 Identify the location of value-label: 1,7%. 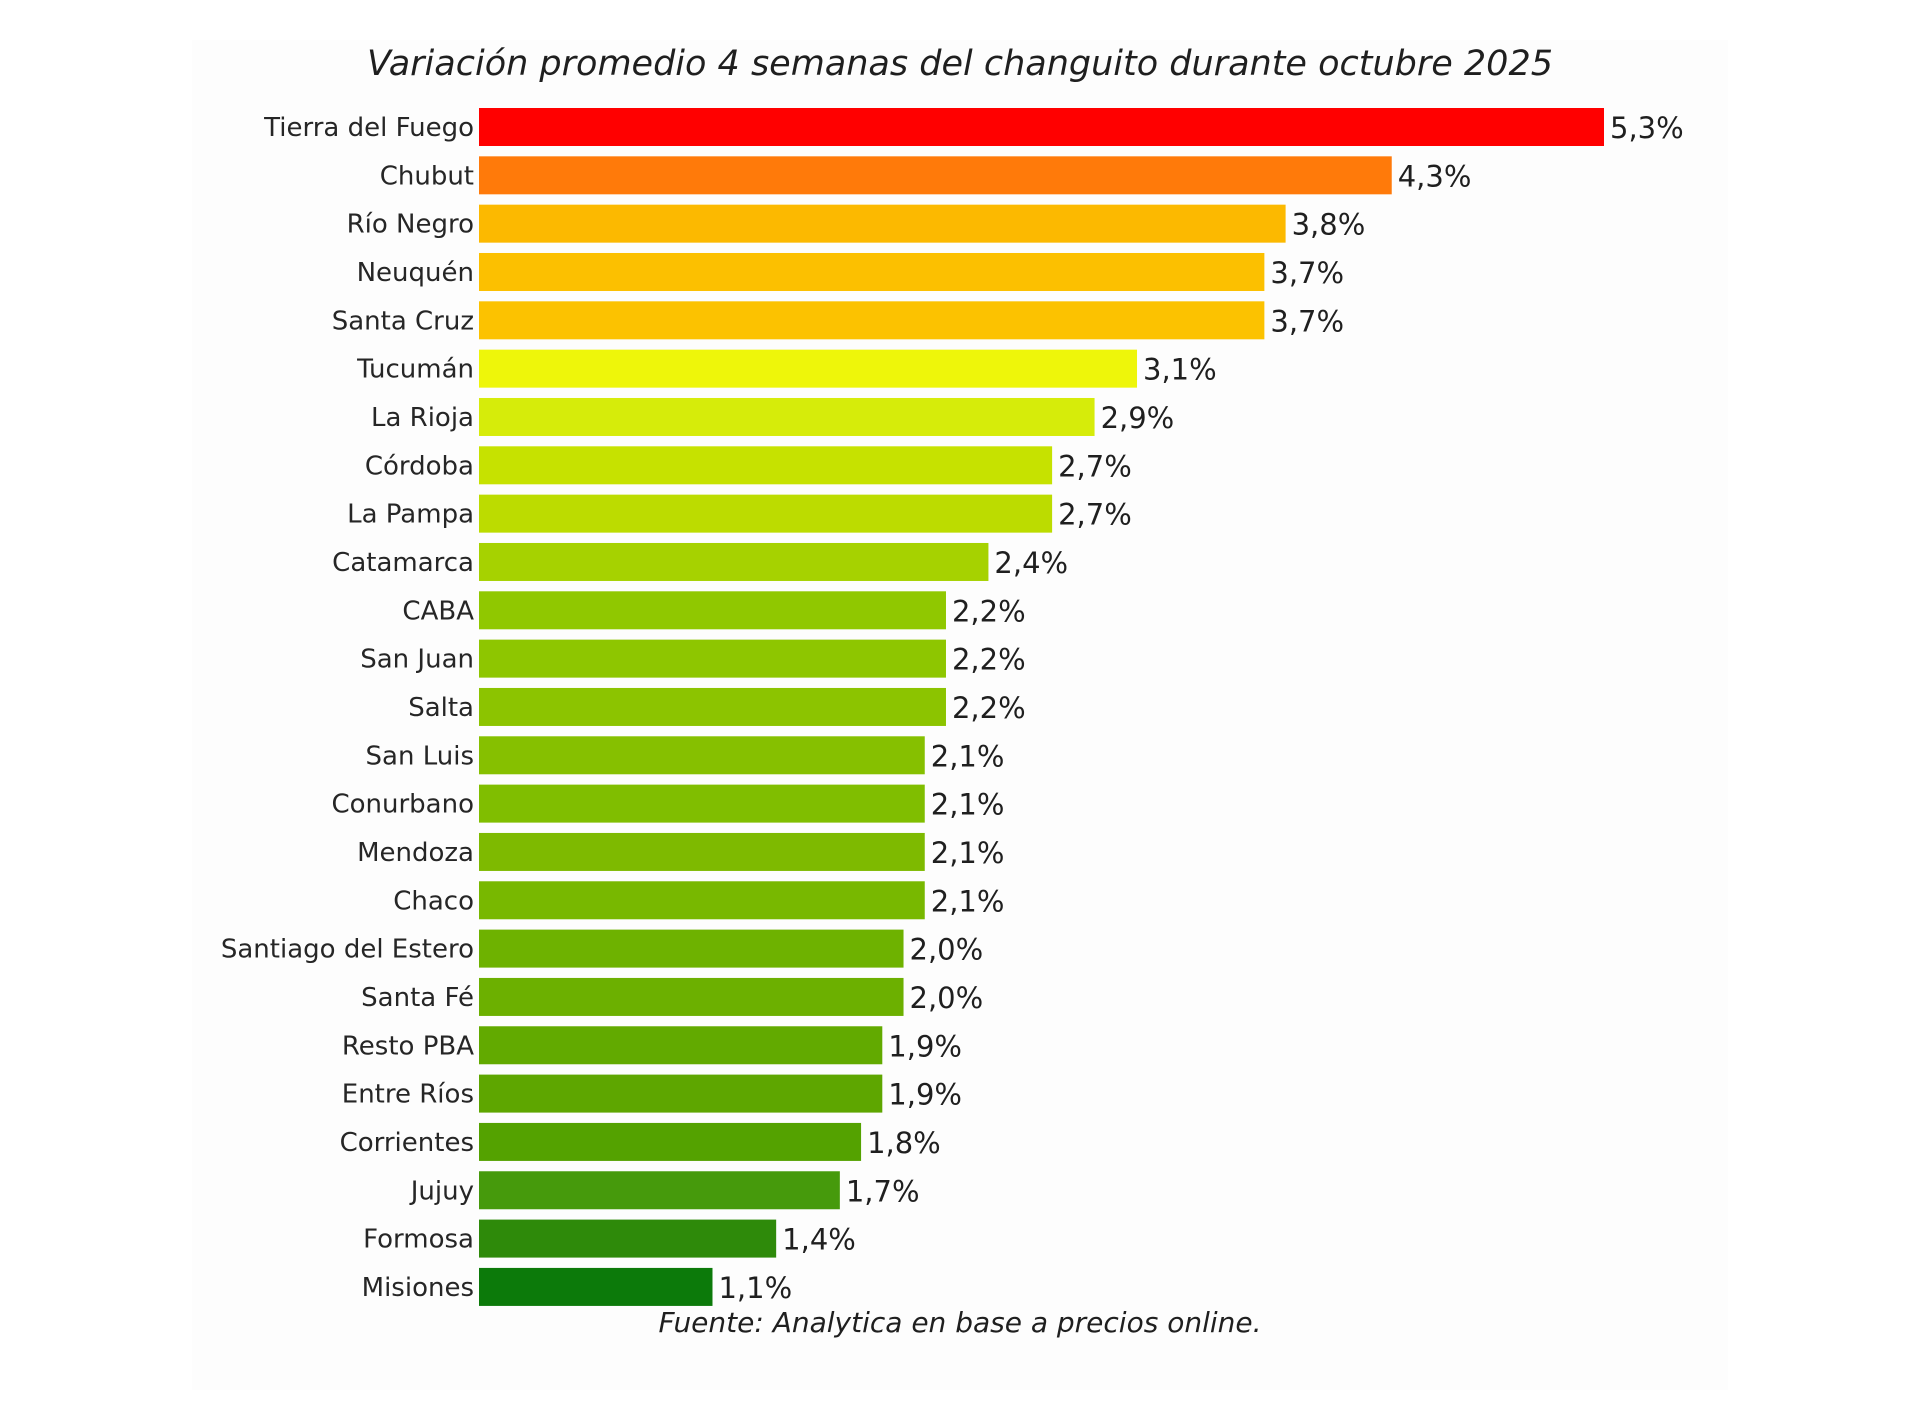
(883, 1191).